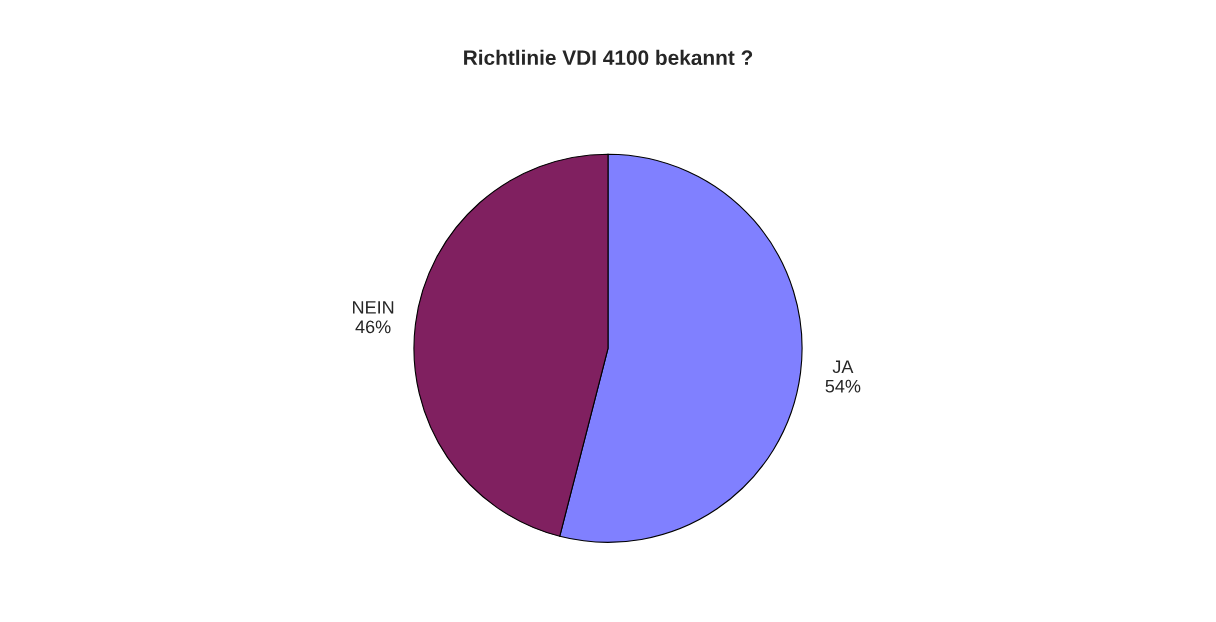 This screenshot has width=1216, height=622. Describe the element at coordinates (843, 367) in the screenshot. I see `slice-label: JA` at that location.